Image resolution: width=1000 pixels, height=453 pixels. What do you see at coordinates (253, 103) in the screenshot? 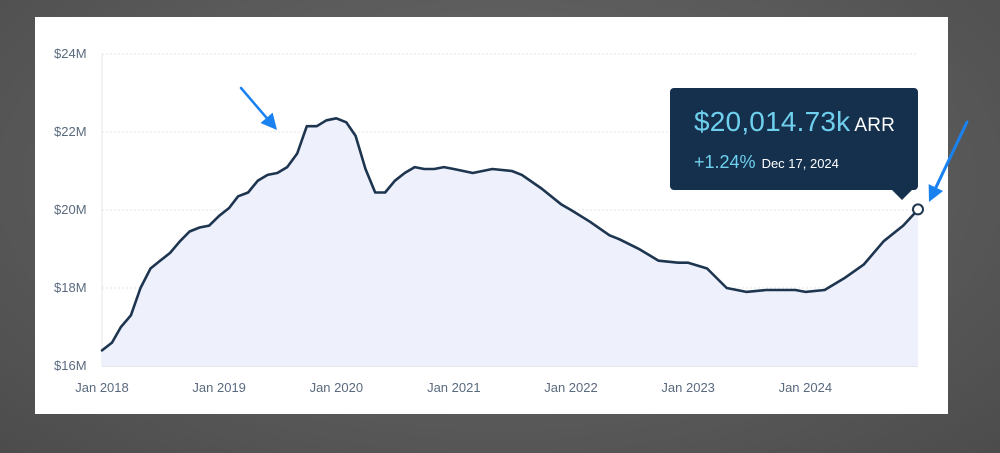
I see `peak-arrow-shaft` at bounding box center [253, 103].